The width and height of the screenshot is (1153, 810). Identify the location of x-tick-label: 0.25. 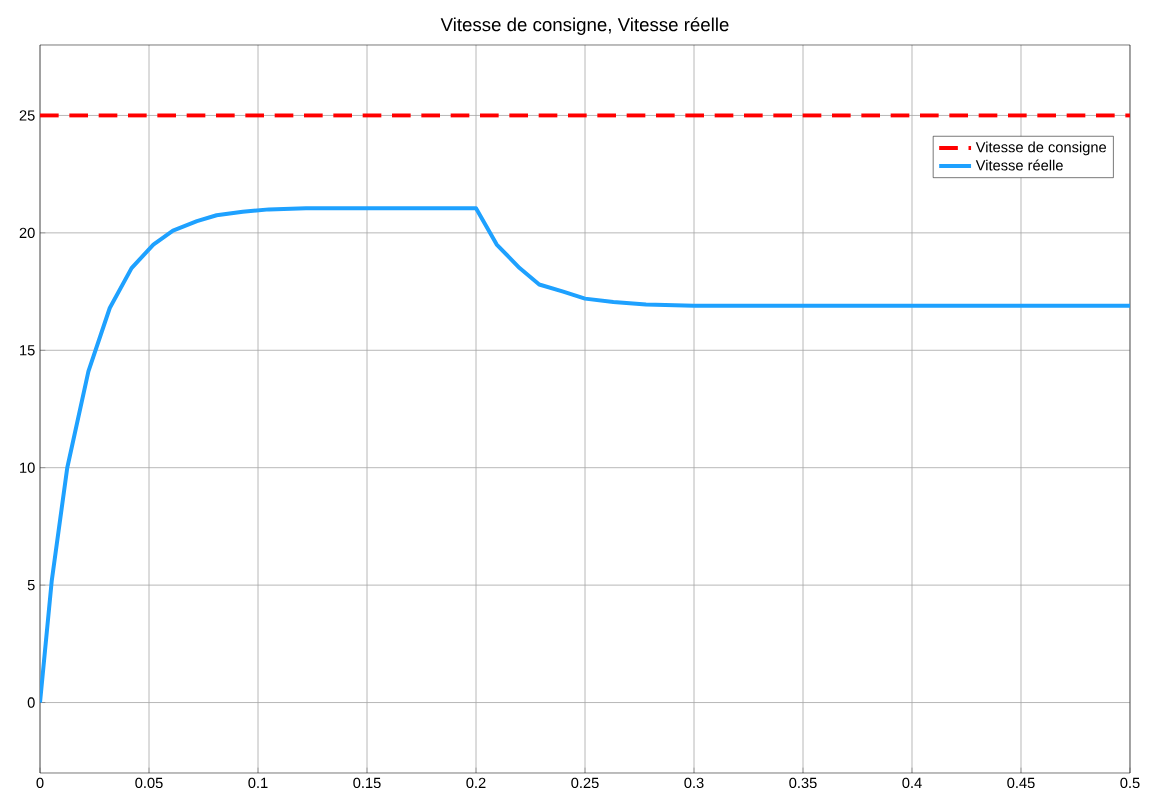
(585, 783).